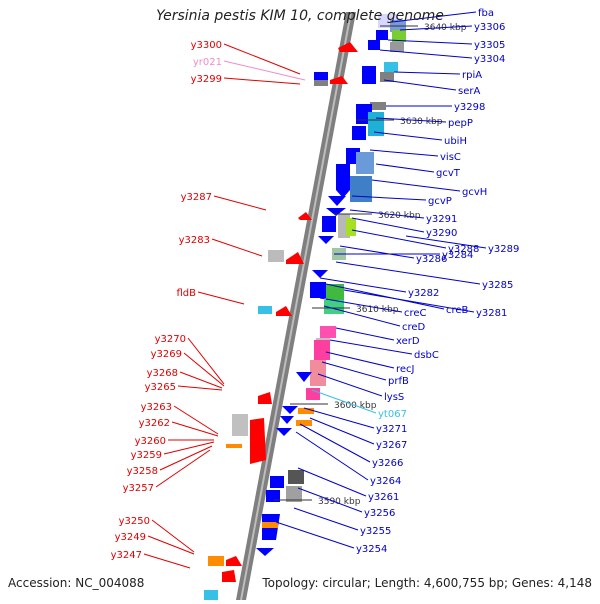 This screenshot has width=600, height=604. Describe the element at coordinates (474, 192) in the screenshot. I see `gene-label-gcvH: gcvH` at that location.